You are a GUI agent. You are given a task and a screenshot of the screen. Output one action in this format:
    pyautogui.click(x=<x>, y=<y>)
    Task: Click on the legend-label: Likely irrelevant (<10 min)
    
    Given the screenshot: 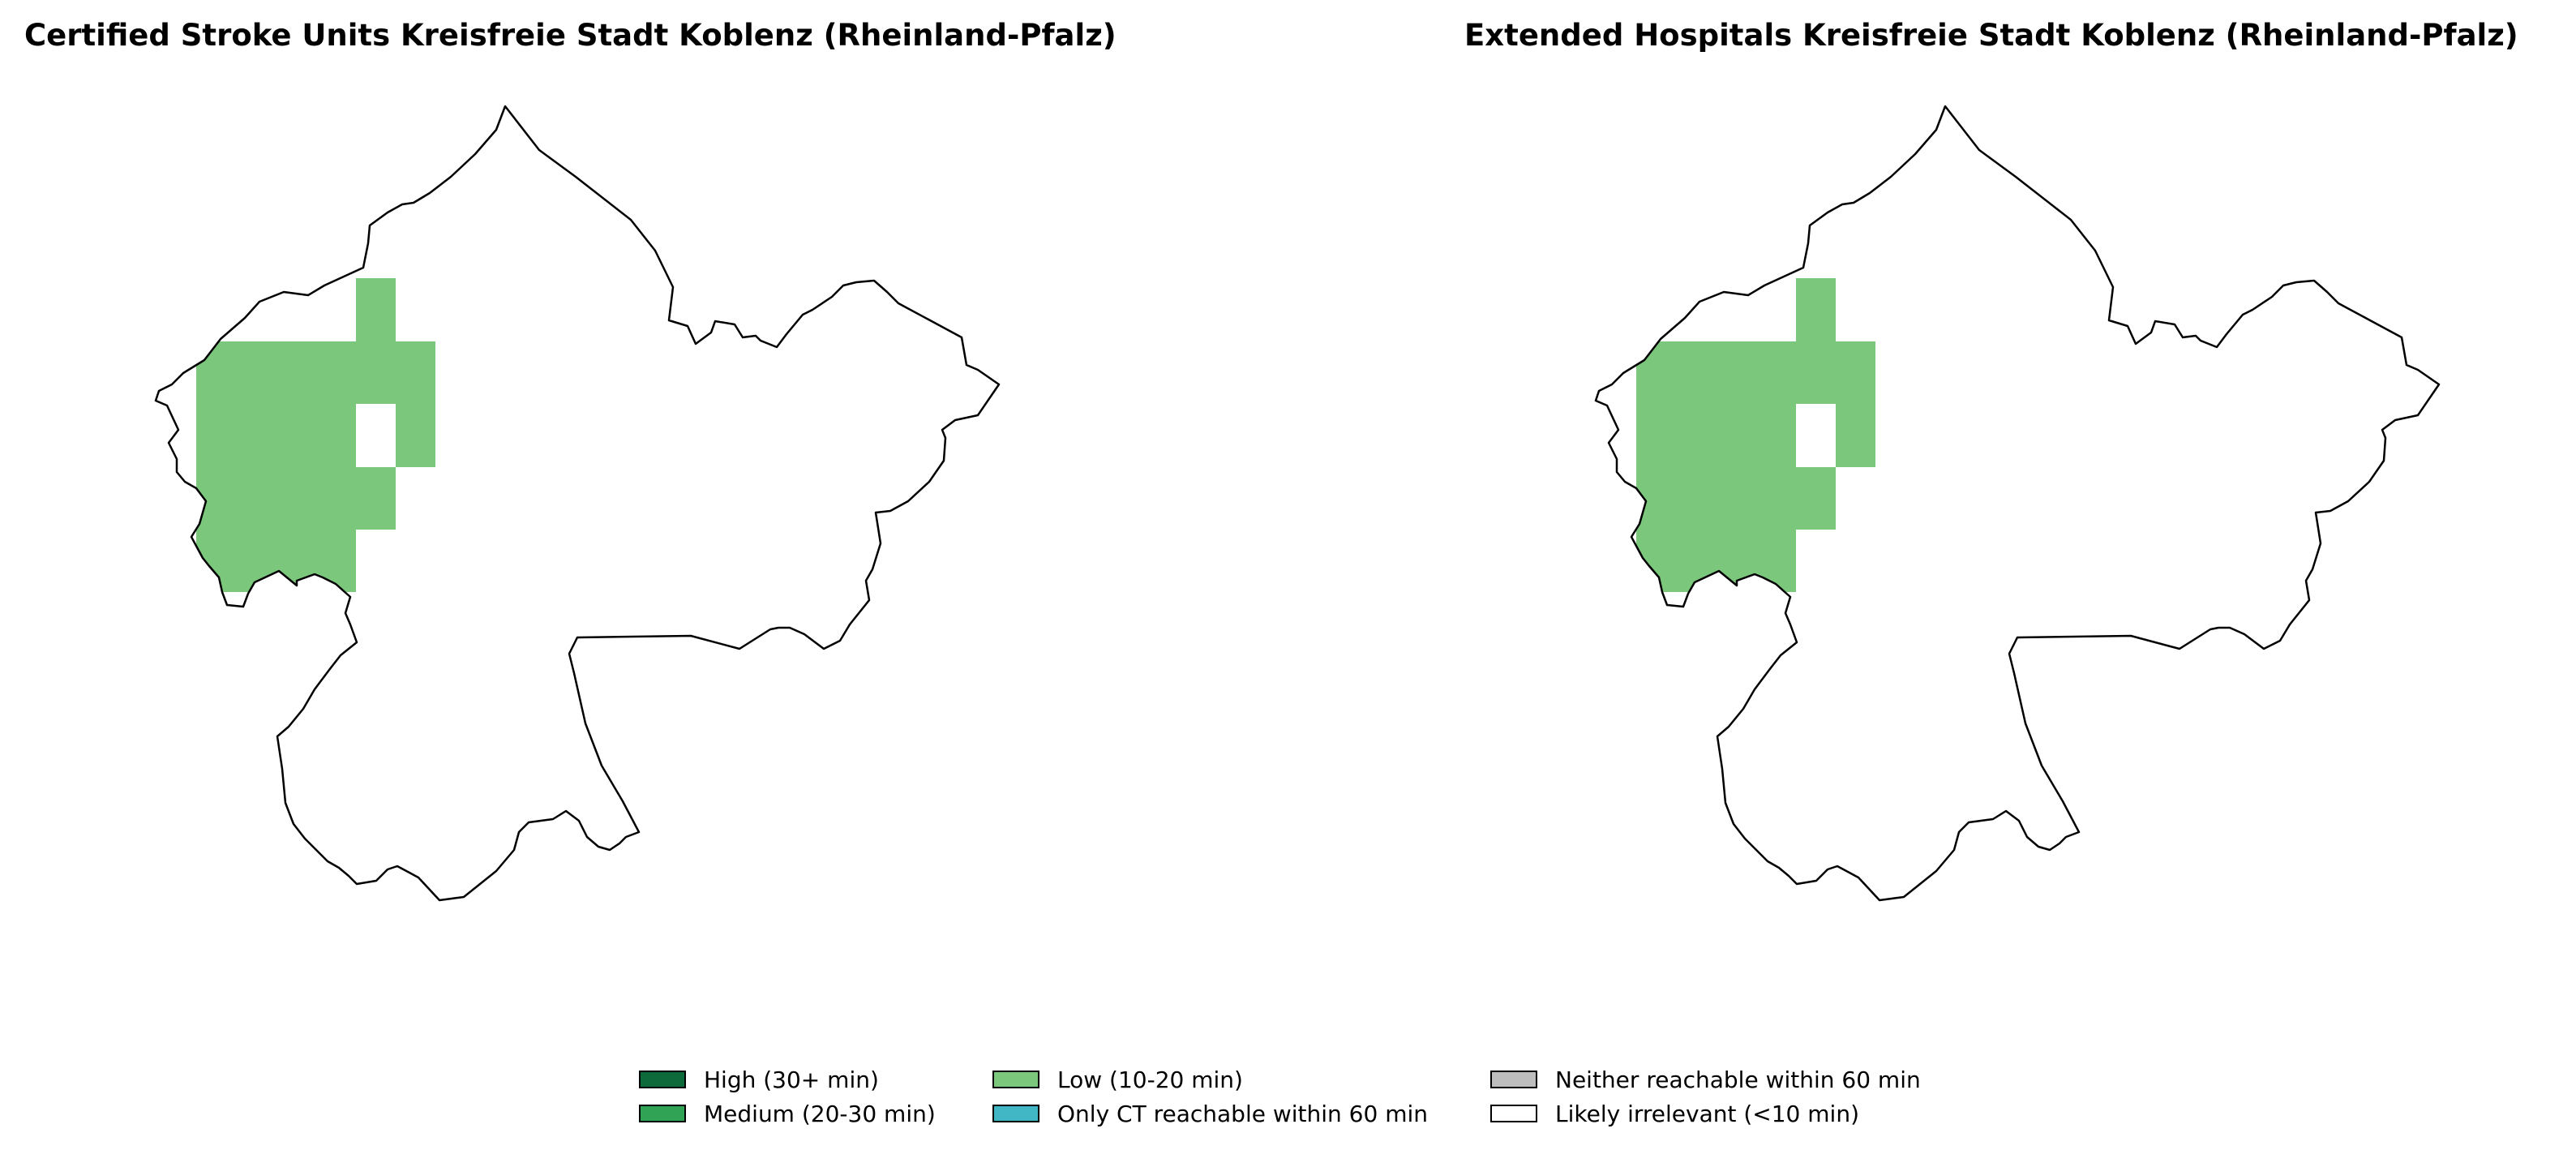 What is the action you would take?
    pyautogui.click(x=1707, y=1113)
    